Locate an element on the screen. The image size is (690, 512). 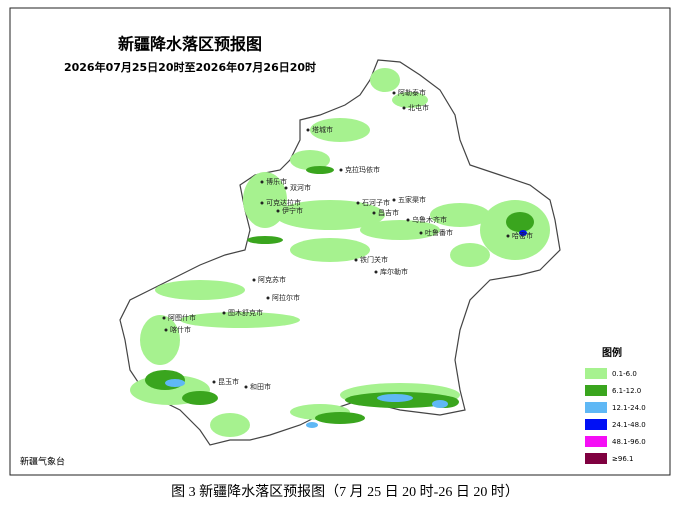
legend-label: ≥96.1 is located at coordinates (622, 459).